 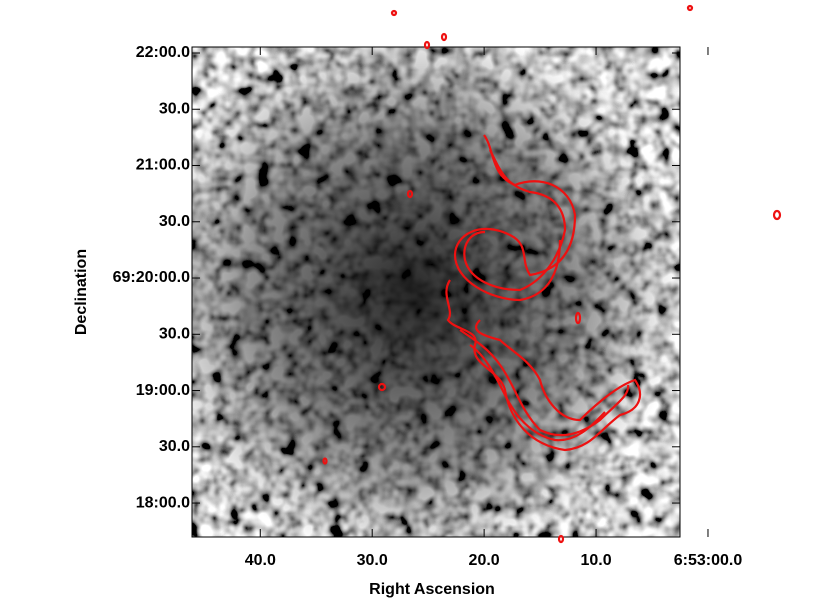 What do you see at coordinates (708, 560) in the screenshot?
I see `x-tick-label: 6:53:00.0` at bounding box center [708, 560].